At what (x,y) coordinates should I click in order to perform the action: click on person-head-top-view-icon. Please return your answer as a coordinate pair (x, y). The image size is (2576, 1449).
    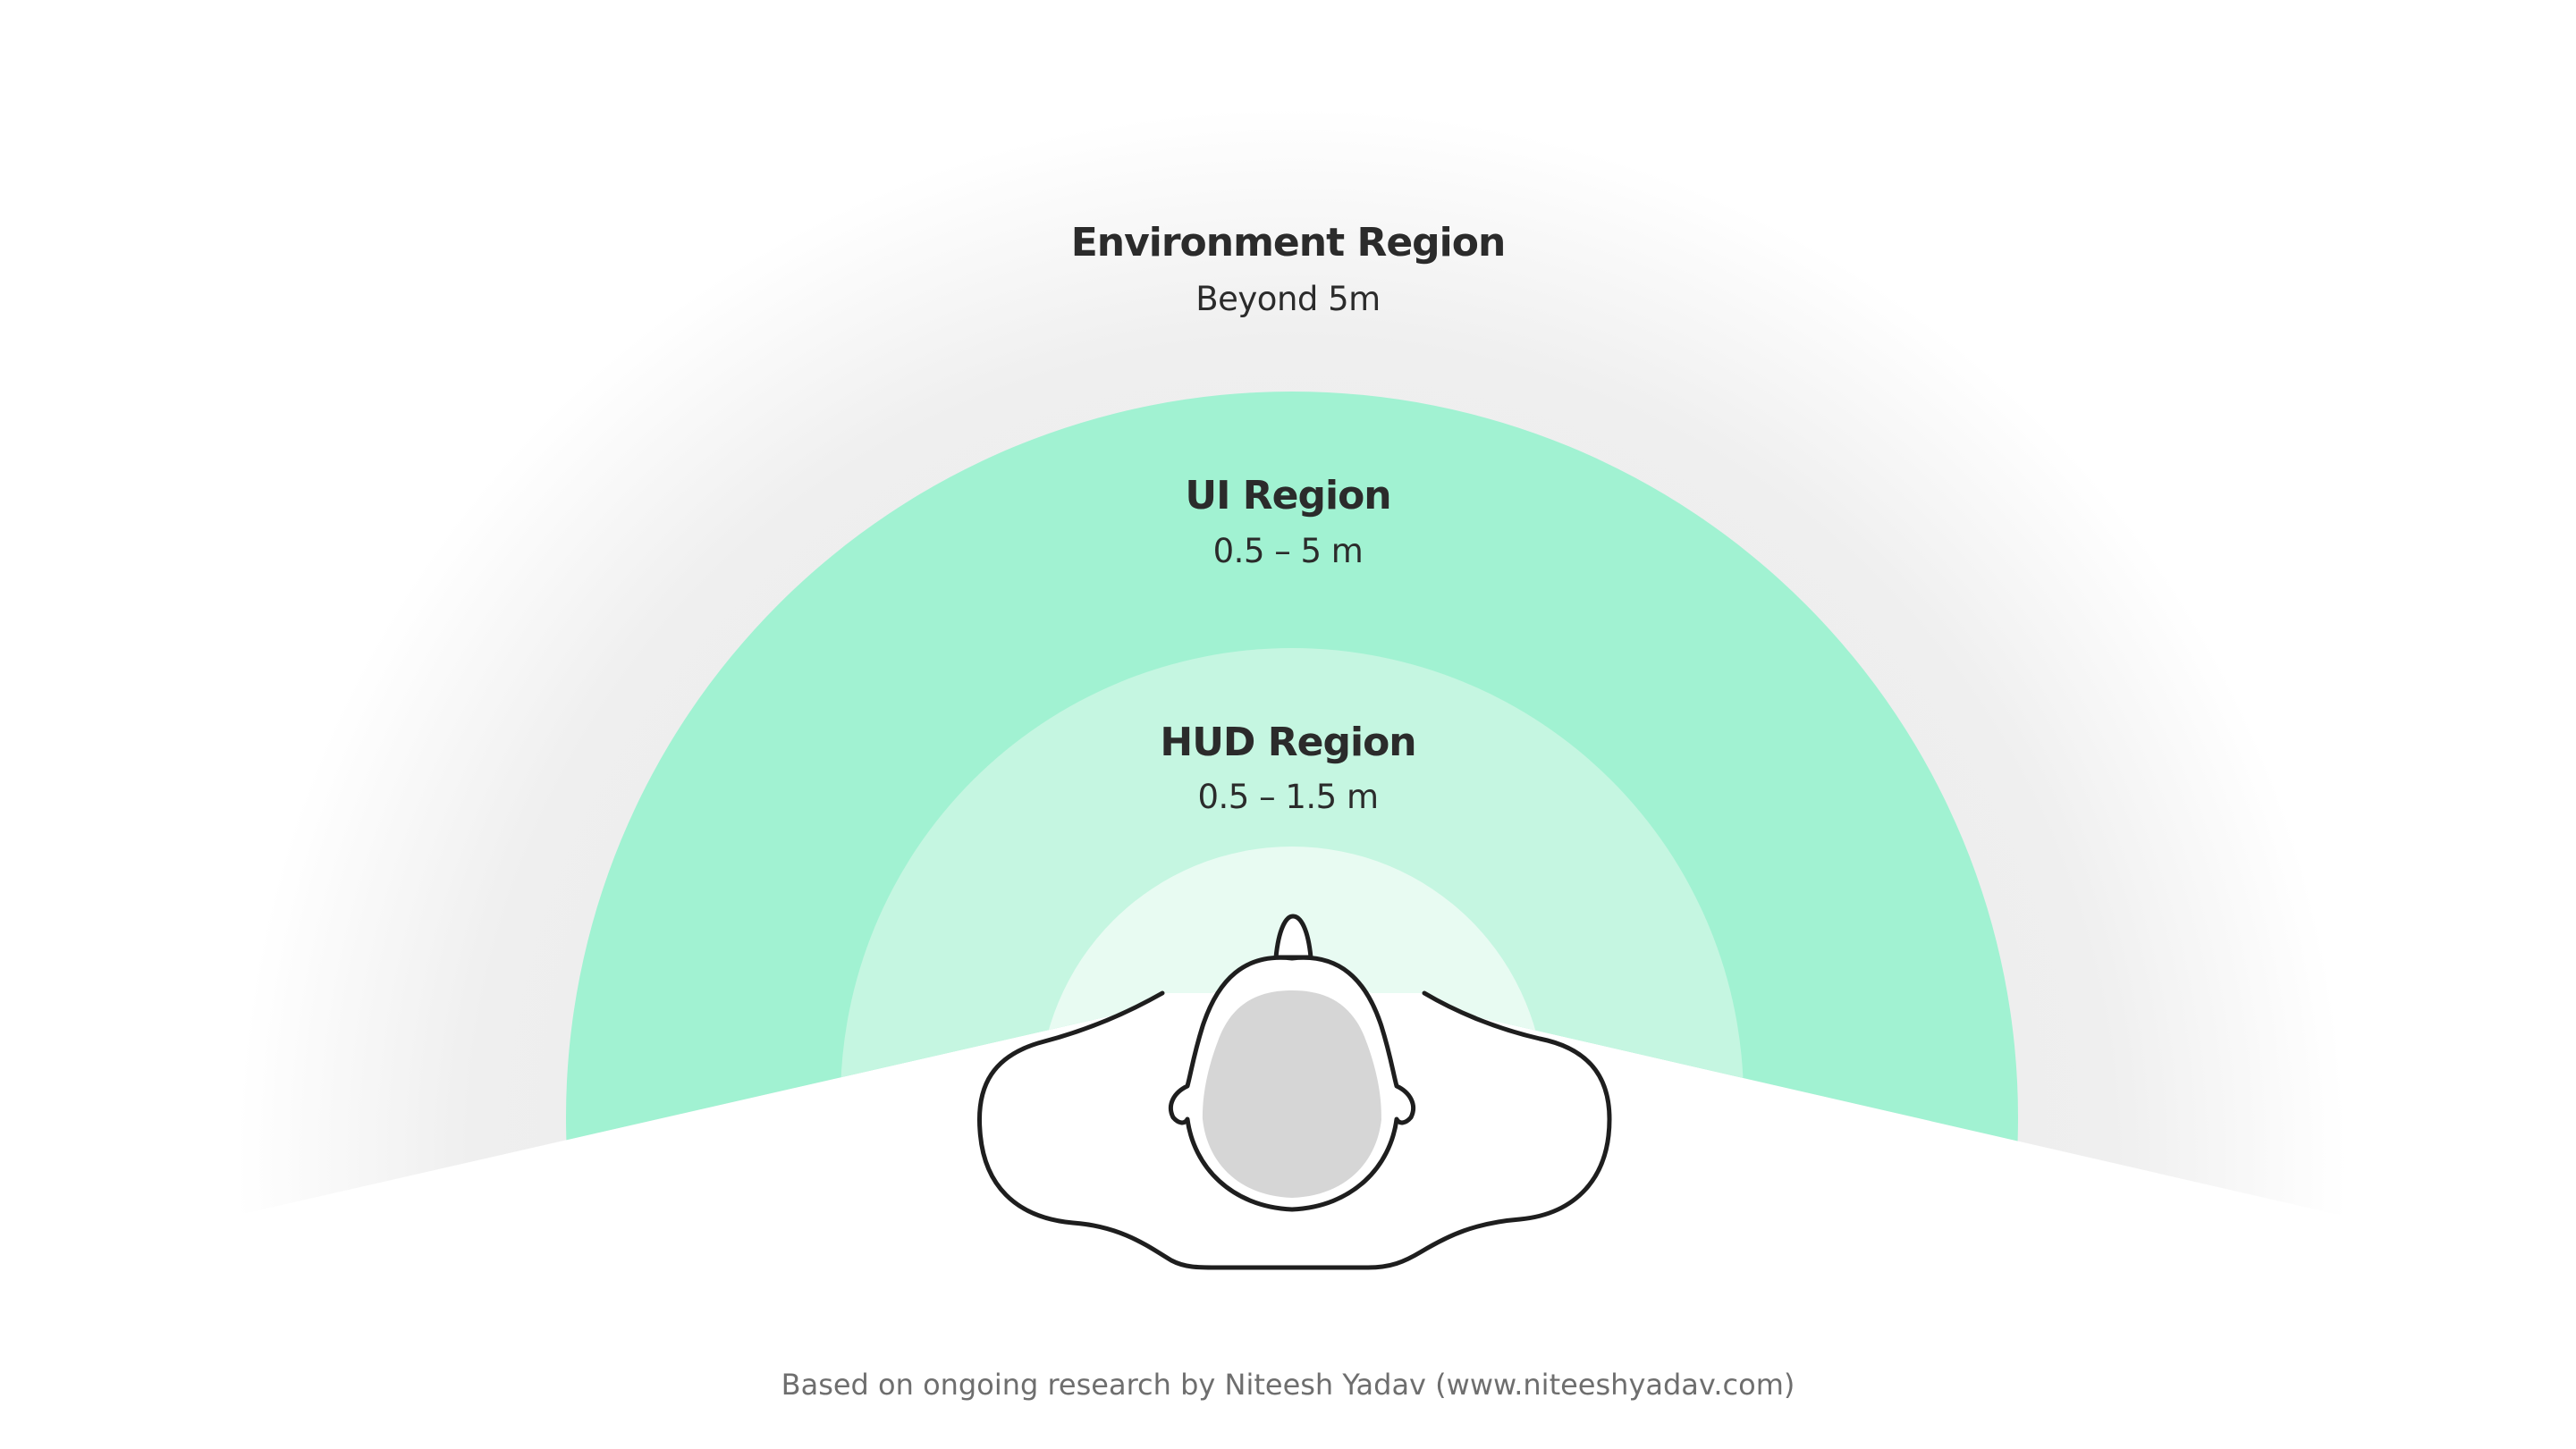
    Looking at the image, I should click on (1294, 1092).